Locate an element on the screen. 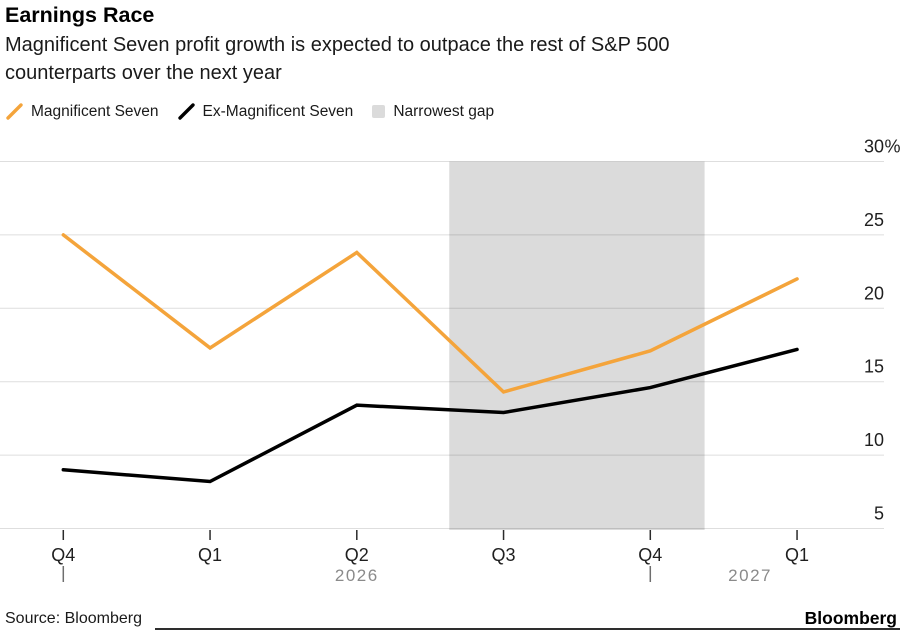 The height and width of the screenshot is (632, 900). legend-label: Ex-Magnificent Seven is located at coordinates (278, 111).